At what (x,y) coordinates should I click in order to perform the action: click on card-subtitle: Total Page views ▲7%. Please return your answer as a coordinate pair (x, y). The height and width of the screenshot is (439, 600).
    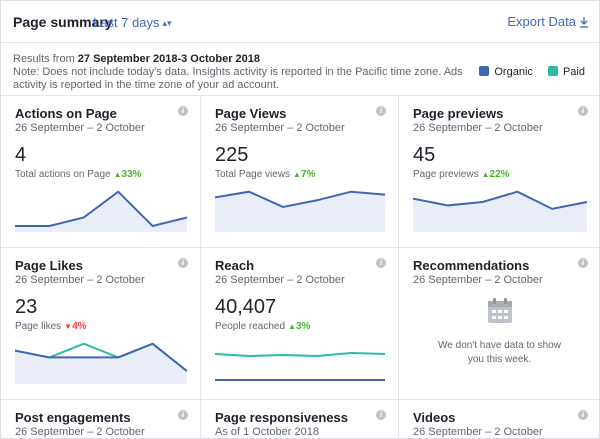
    Looking at the image, I should click on (265, 174).